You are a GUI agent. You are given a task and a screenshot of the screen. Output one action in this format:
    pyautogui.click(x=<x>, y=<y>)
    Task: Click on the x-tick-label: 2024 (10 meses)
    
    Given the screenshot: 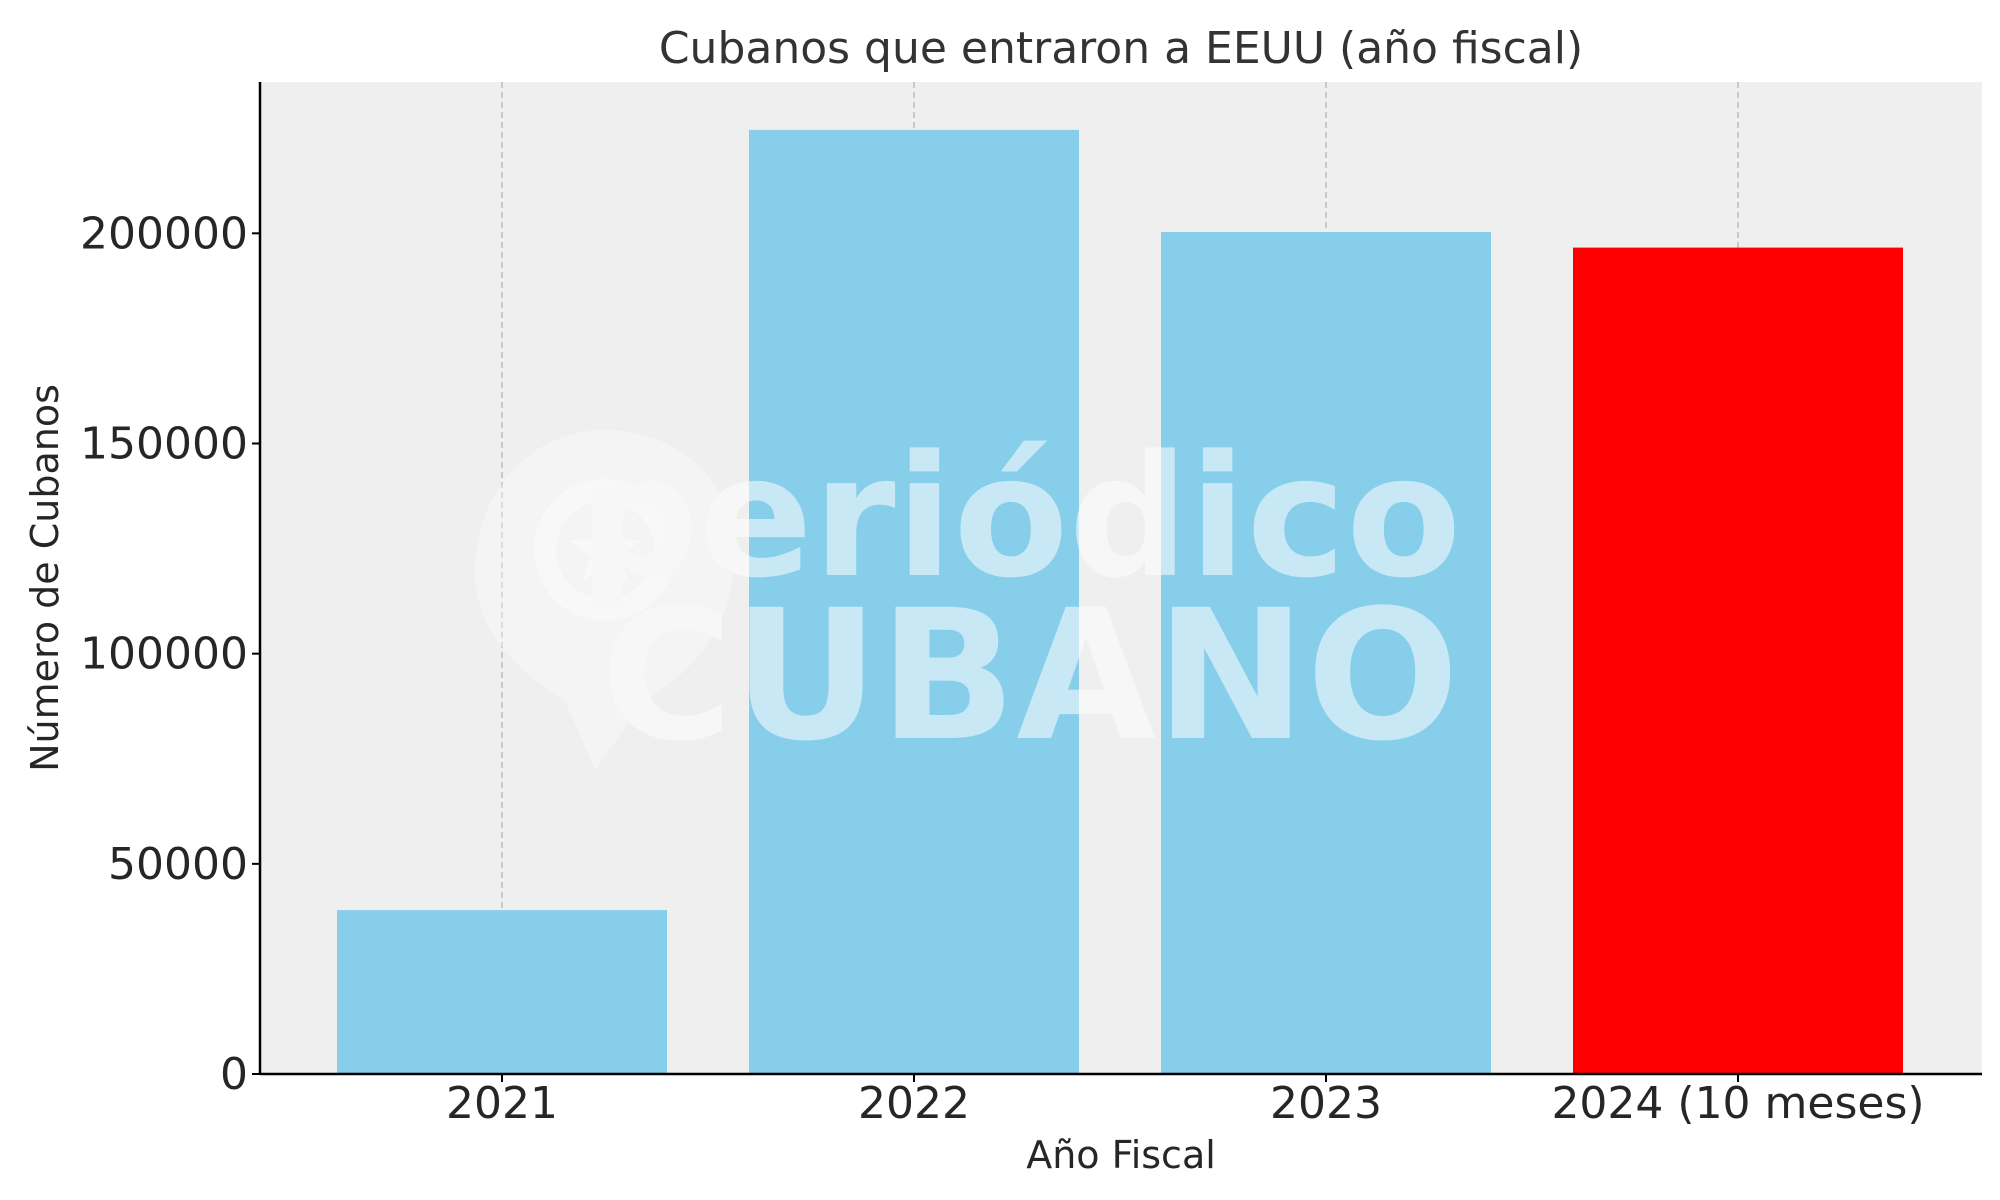 What is the action you would take?
    pyautogui.click(x=1737, y=1103)
    